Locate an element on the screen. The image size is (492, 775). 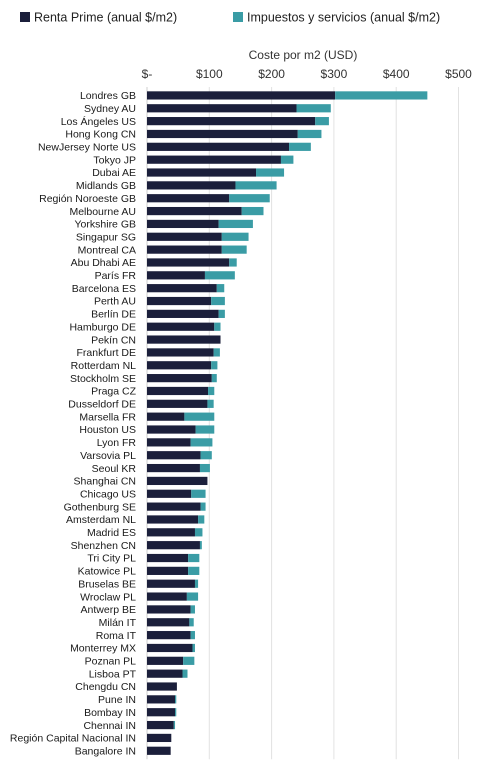
y-tick-label: Bangalore IN is located at coordinates (105, 751).